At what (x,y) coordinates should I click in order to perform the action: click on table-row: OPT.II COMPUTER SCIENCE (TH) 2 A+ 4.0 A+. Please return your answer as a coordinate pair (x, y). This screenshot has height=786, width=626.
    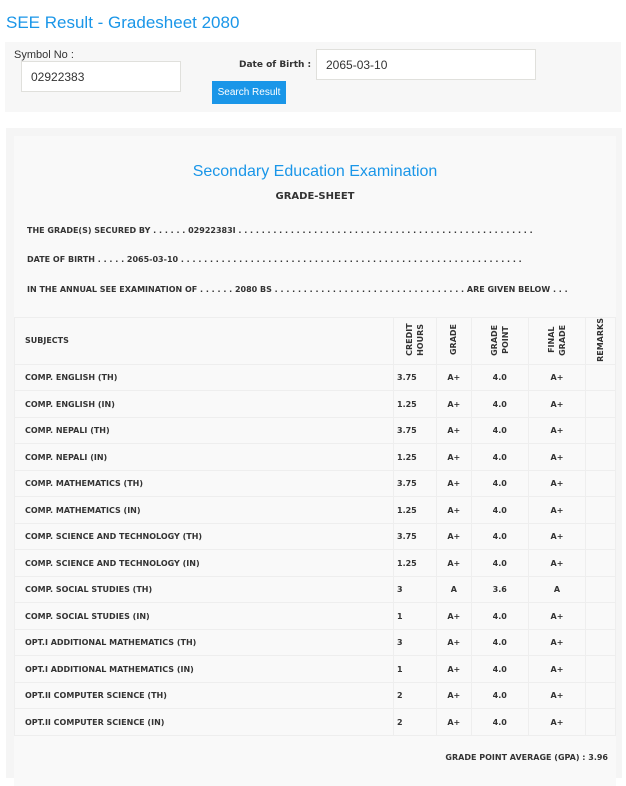
    Looking at the image, I should click on (315, 695).